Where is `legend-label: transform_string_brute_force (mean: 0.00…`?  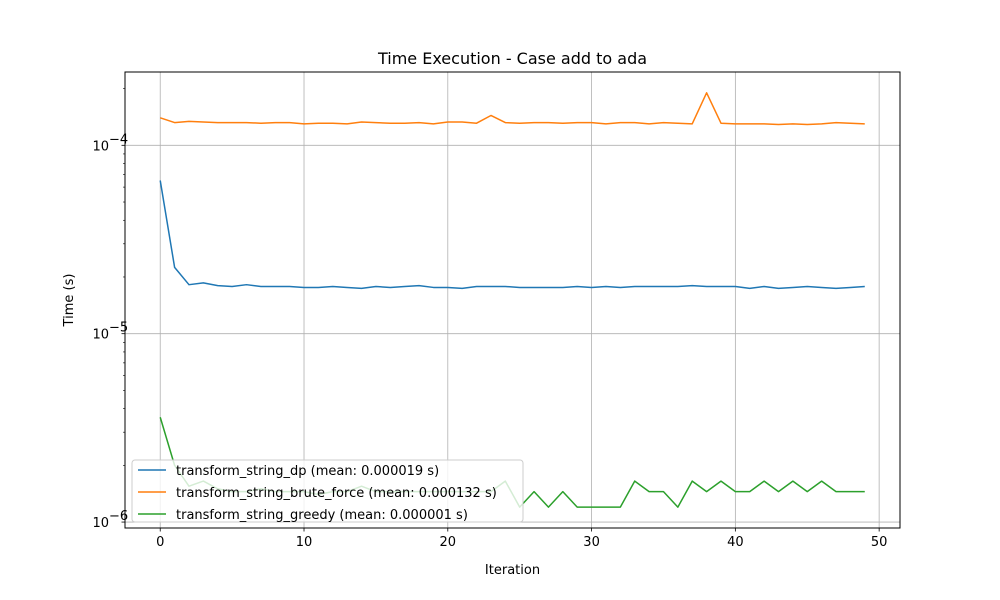
legend-label: transform_string_brute_force (mean: 0.00… is located at coordinates (336, 493).